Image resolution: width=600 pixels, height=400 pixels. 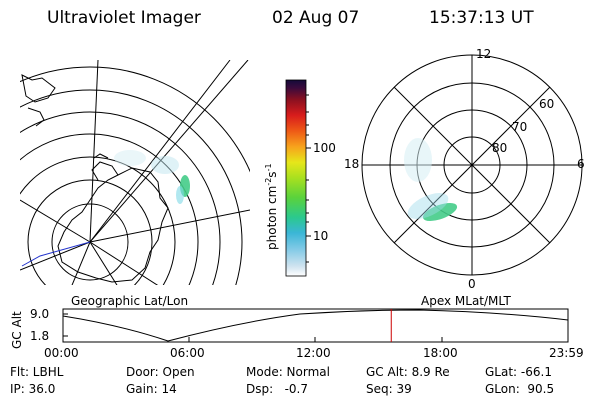 I want to click on xtick-1200: 12:00, so click(x=313, y=353).